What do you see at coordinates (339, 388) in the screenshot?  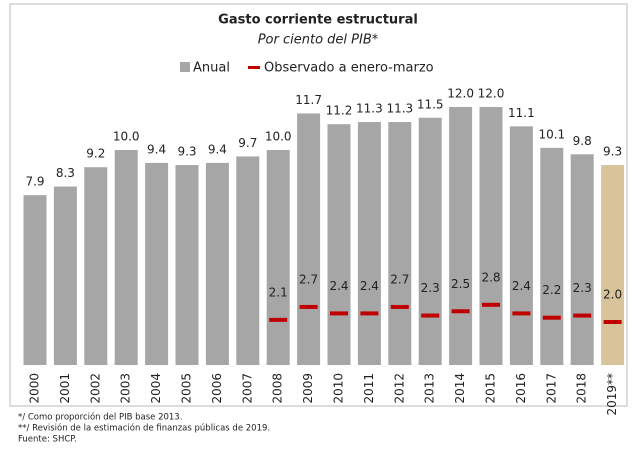 I see `x-tick-label: 2010` at bounding box center [339, 388].